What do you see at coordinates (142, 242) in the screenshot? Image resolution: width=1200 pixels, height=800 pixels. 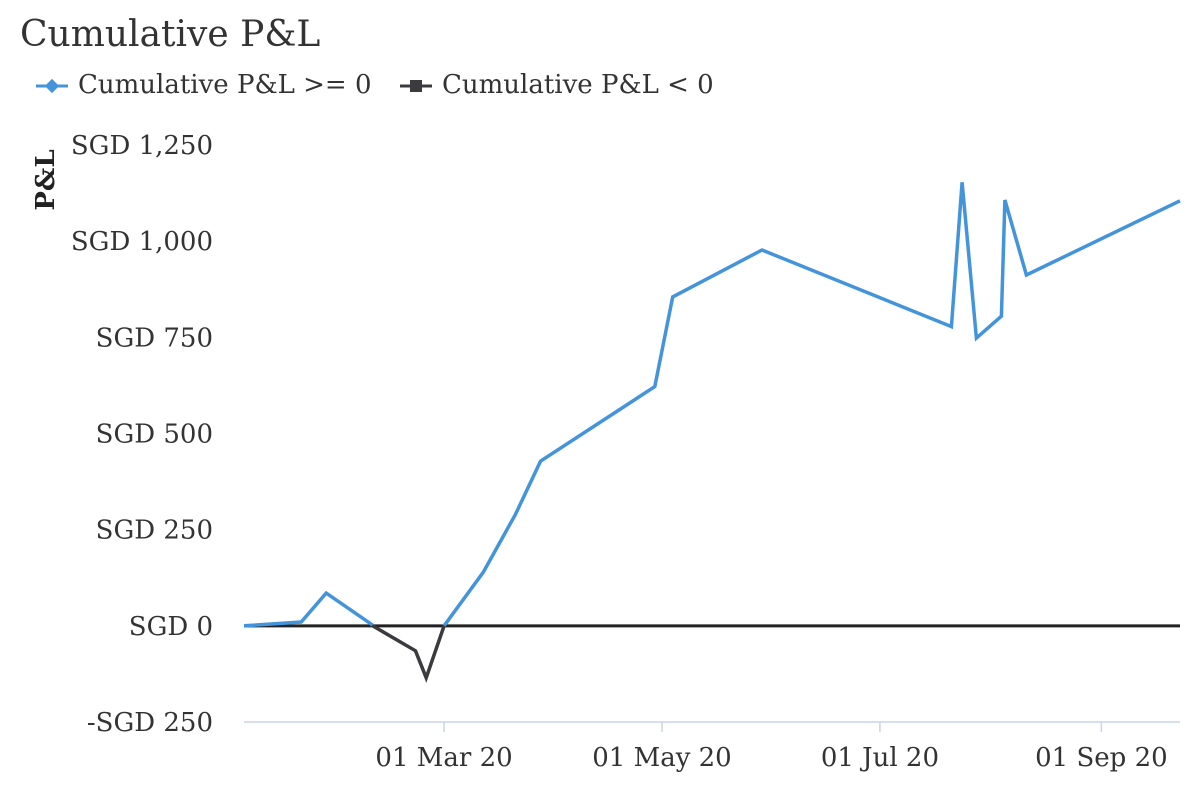 I see `y-tick-label: SGD 1,000` at bounding box center [142, 242].